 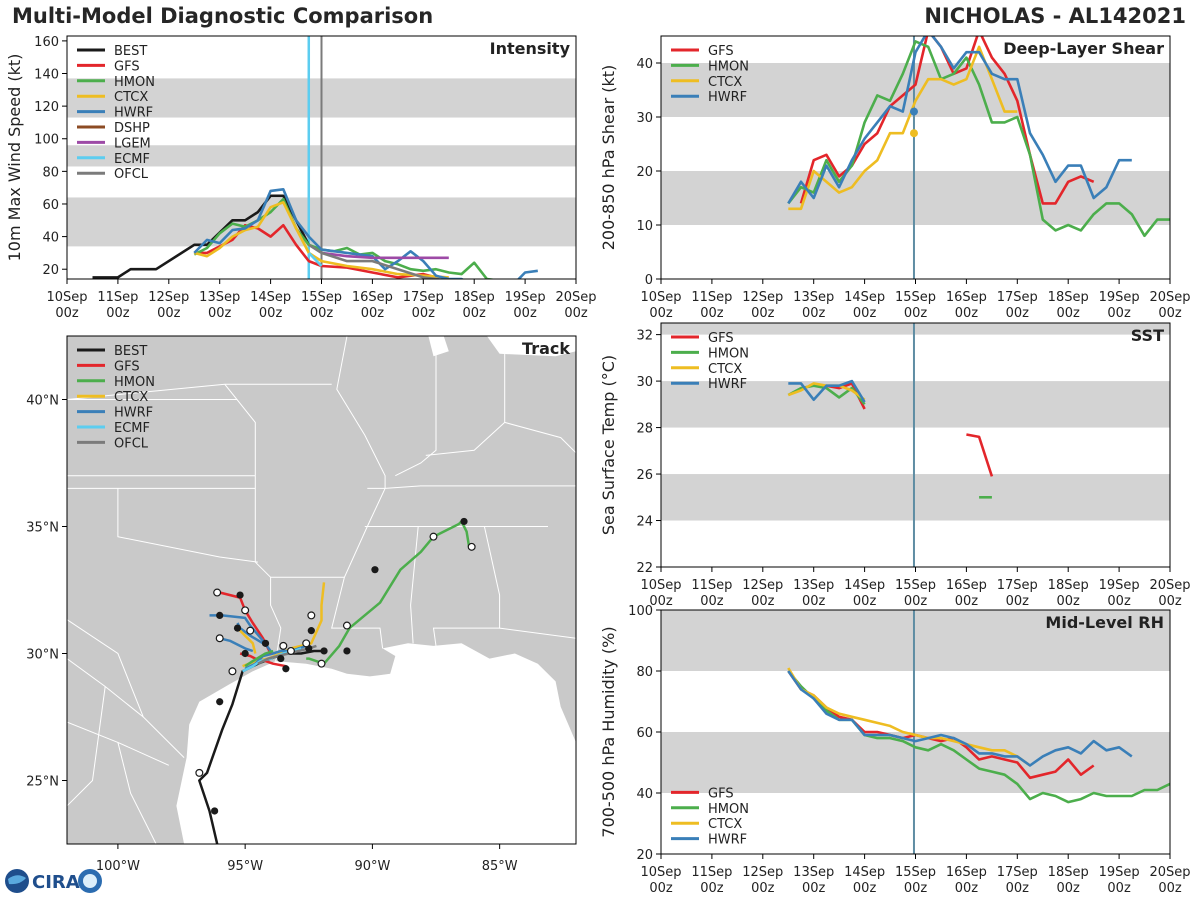 I want to click on y-axis-label: 10m Max Wind Speed (kt), so click(x=14, y=158).